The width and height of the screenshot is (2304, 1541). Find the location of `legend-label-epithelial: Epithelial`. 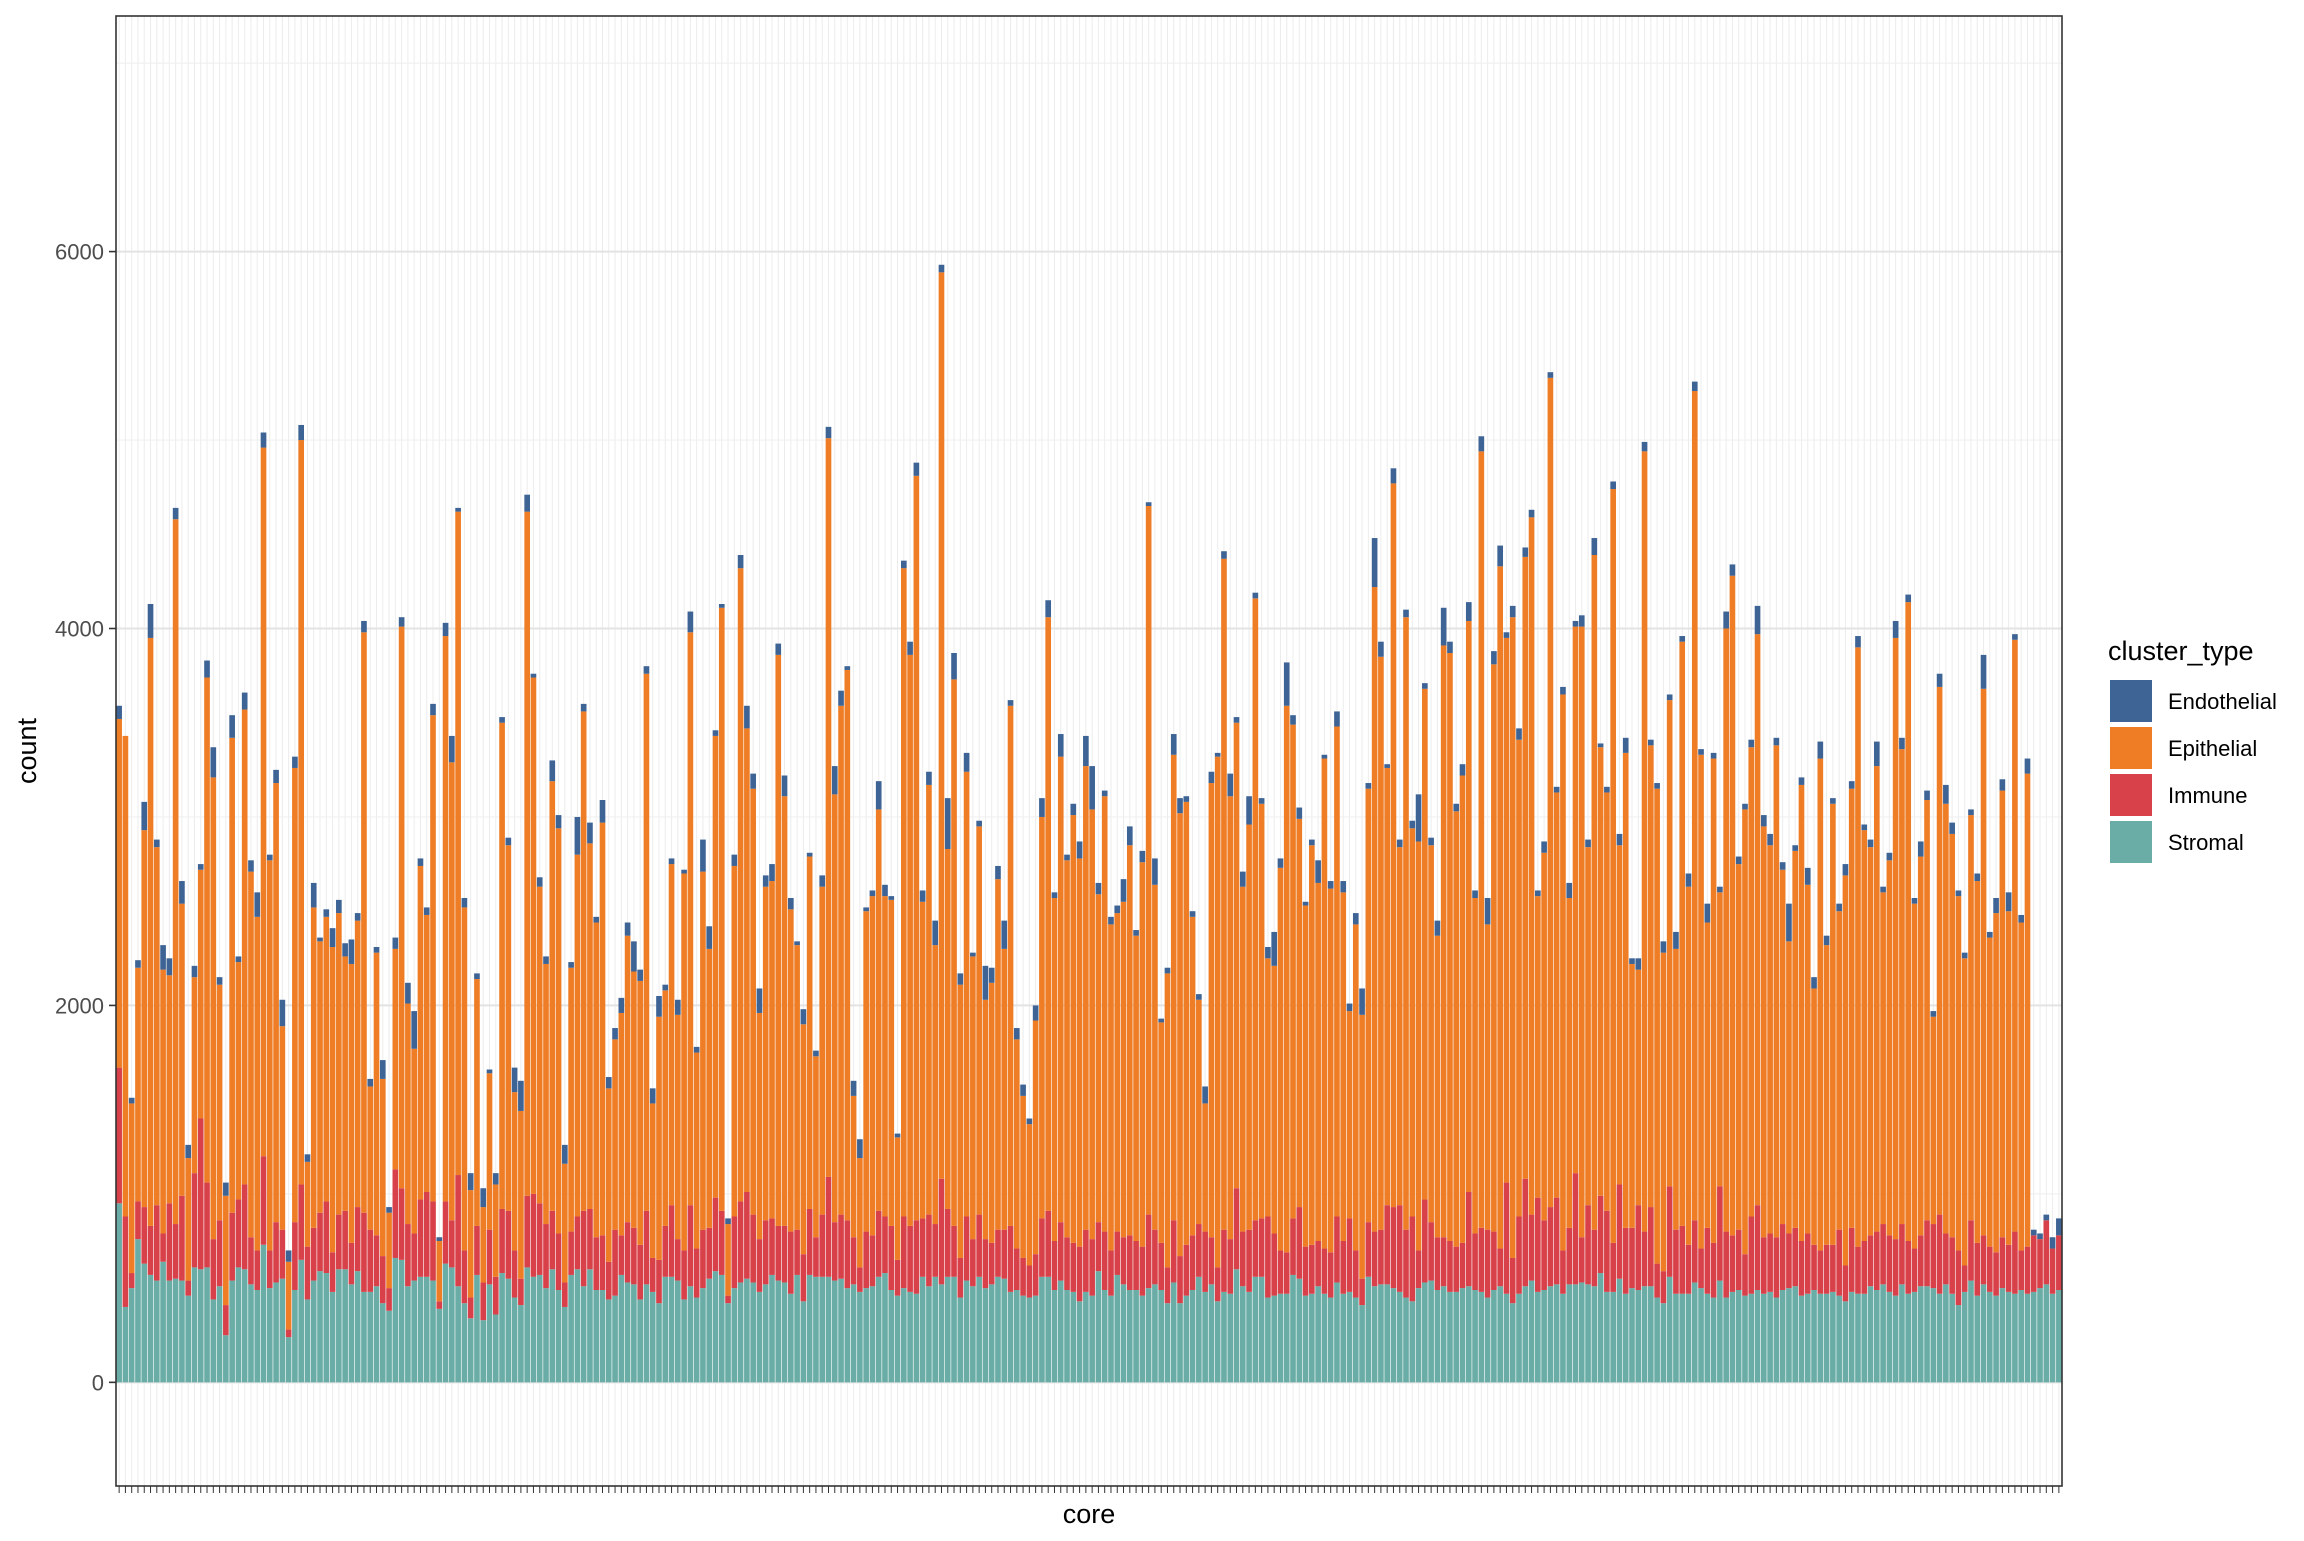

legend-label-epithelial: Epithelial is located at coordinates (2212, 748).